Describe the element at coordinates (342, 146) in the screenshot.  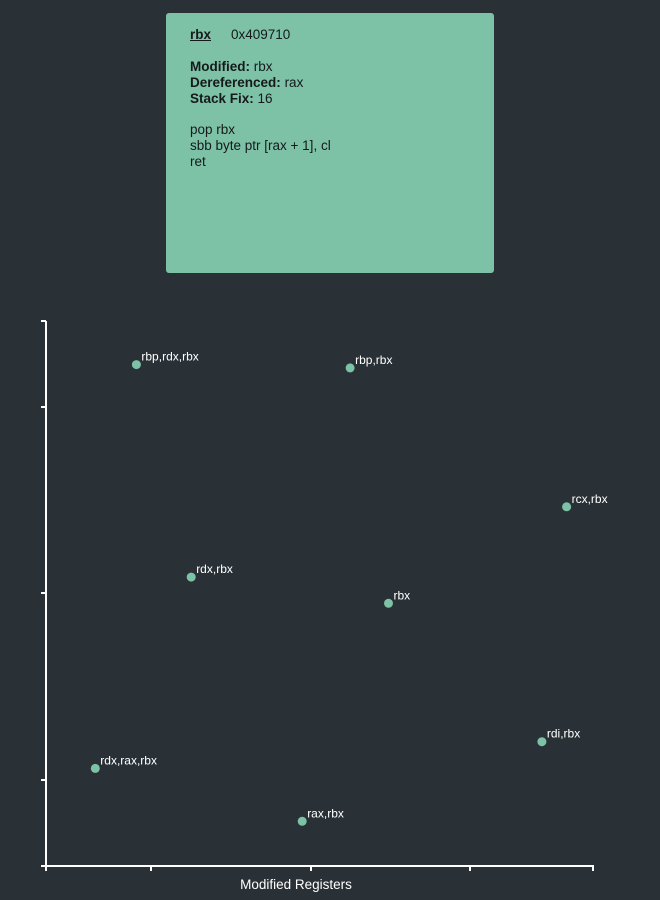
I see `tooltip-instructions: pop rbx sbb byte ptr [rax + 1], cl ret` at that location.